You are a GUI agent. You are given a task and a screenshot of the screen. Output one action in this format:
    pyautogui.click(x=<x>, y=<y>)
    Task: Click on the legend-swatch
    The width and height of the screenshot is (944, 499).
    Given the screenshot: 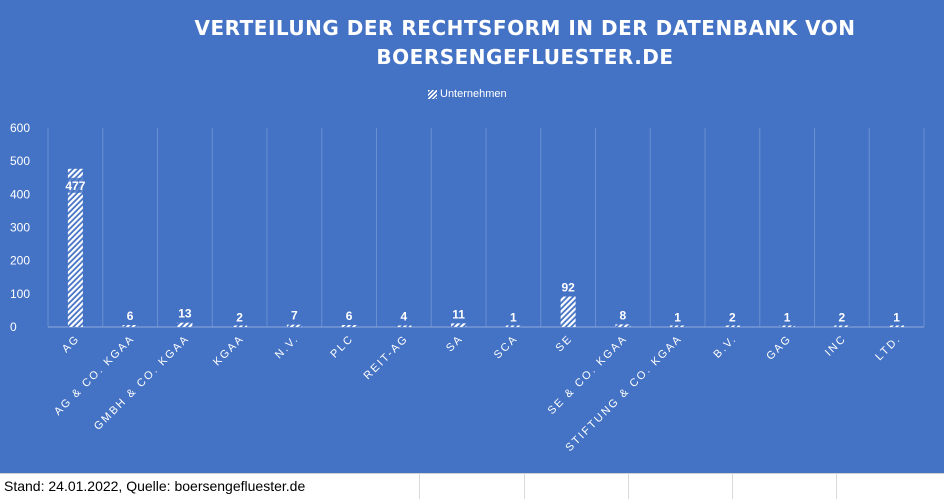 What is the action you would take?
    pyautogui.click(x=432, y=94)
    